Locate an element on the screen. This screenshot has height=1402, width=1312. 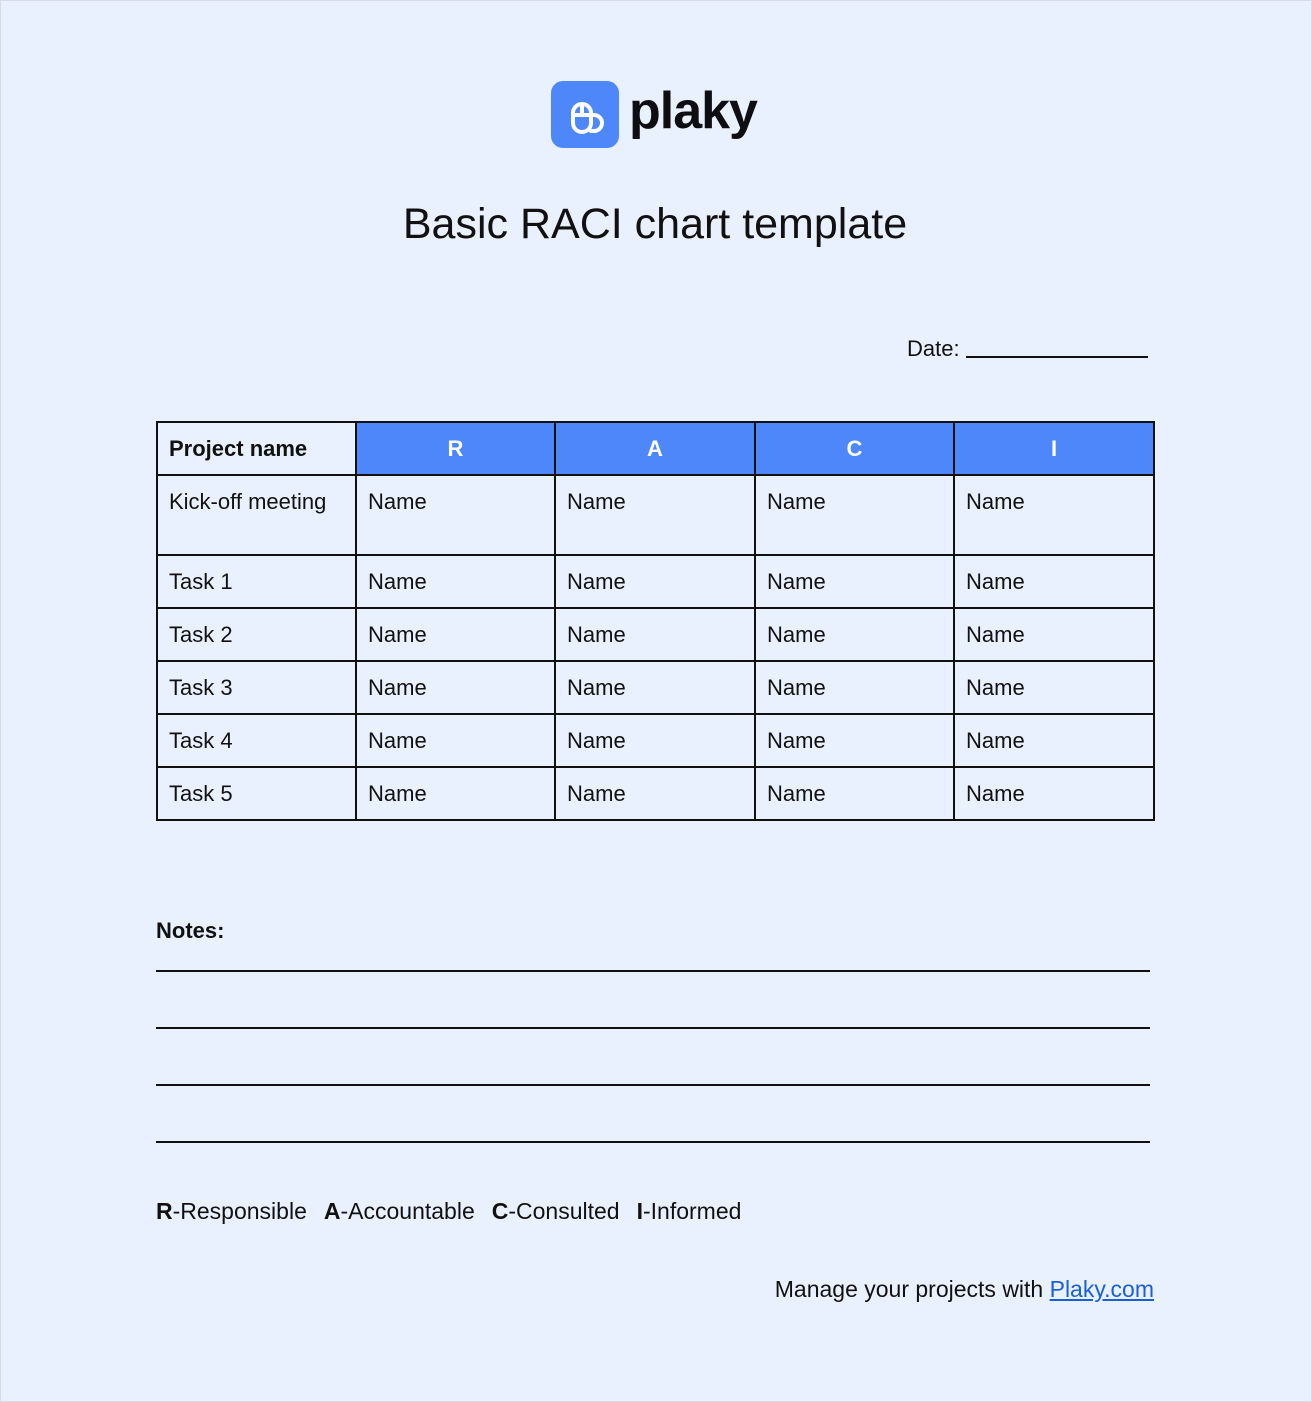
legend-item: R-Responsible is located at coordinates (231, 1211).